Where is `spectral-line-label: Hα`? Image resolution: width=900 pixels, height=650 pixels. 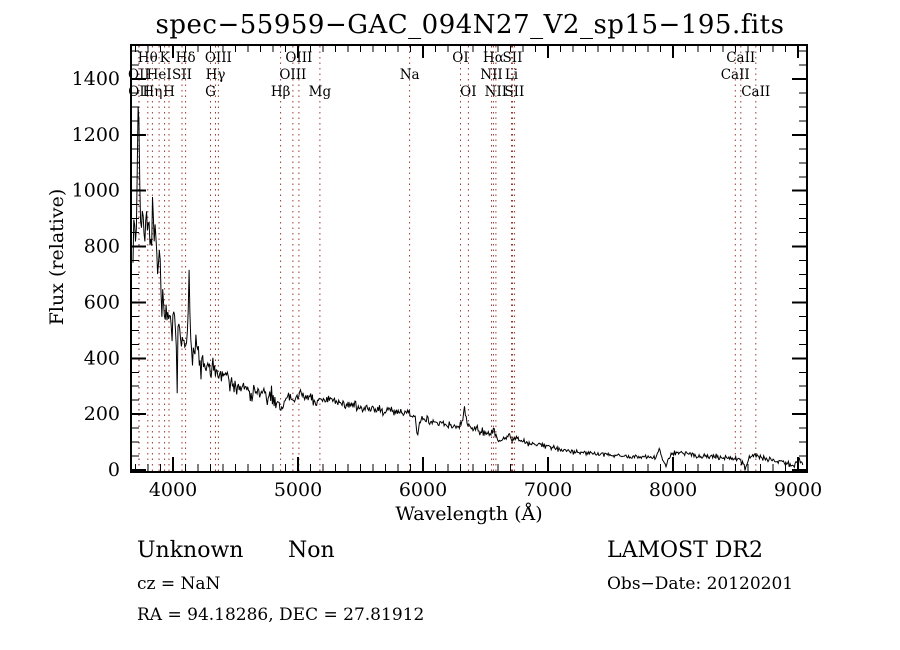
spectral-line-label: Hα is located at coordinates (493, 58).